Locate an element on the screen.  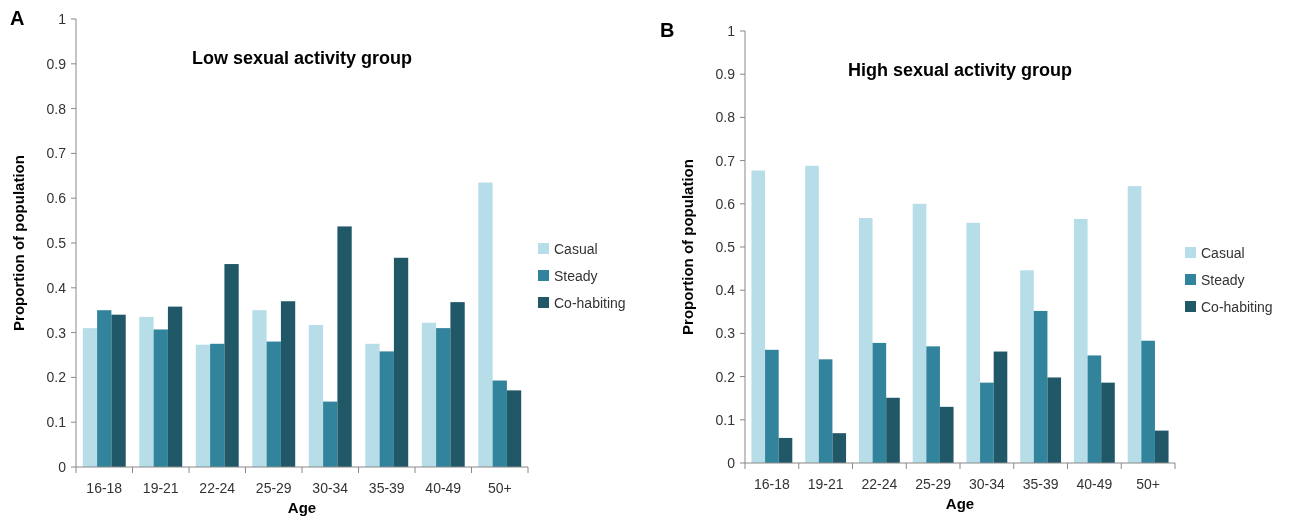
text: A is located at coordinates (17, 18).